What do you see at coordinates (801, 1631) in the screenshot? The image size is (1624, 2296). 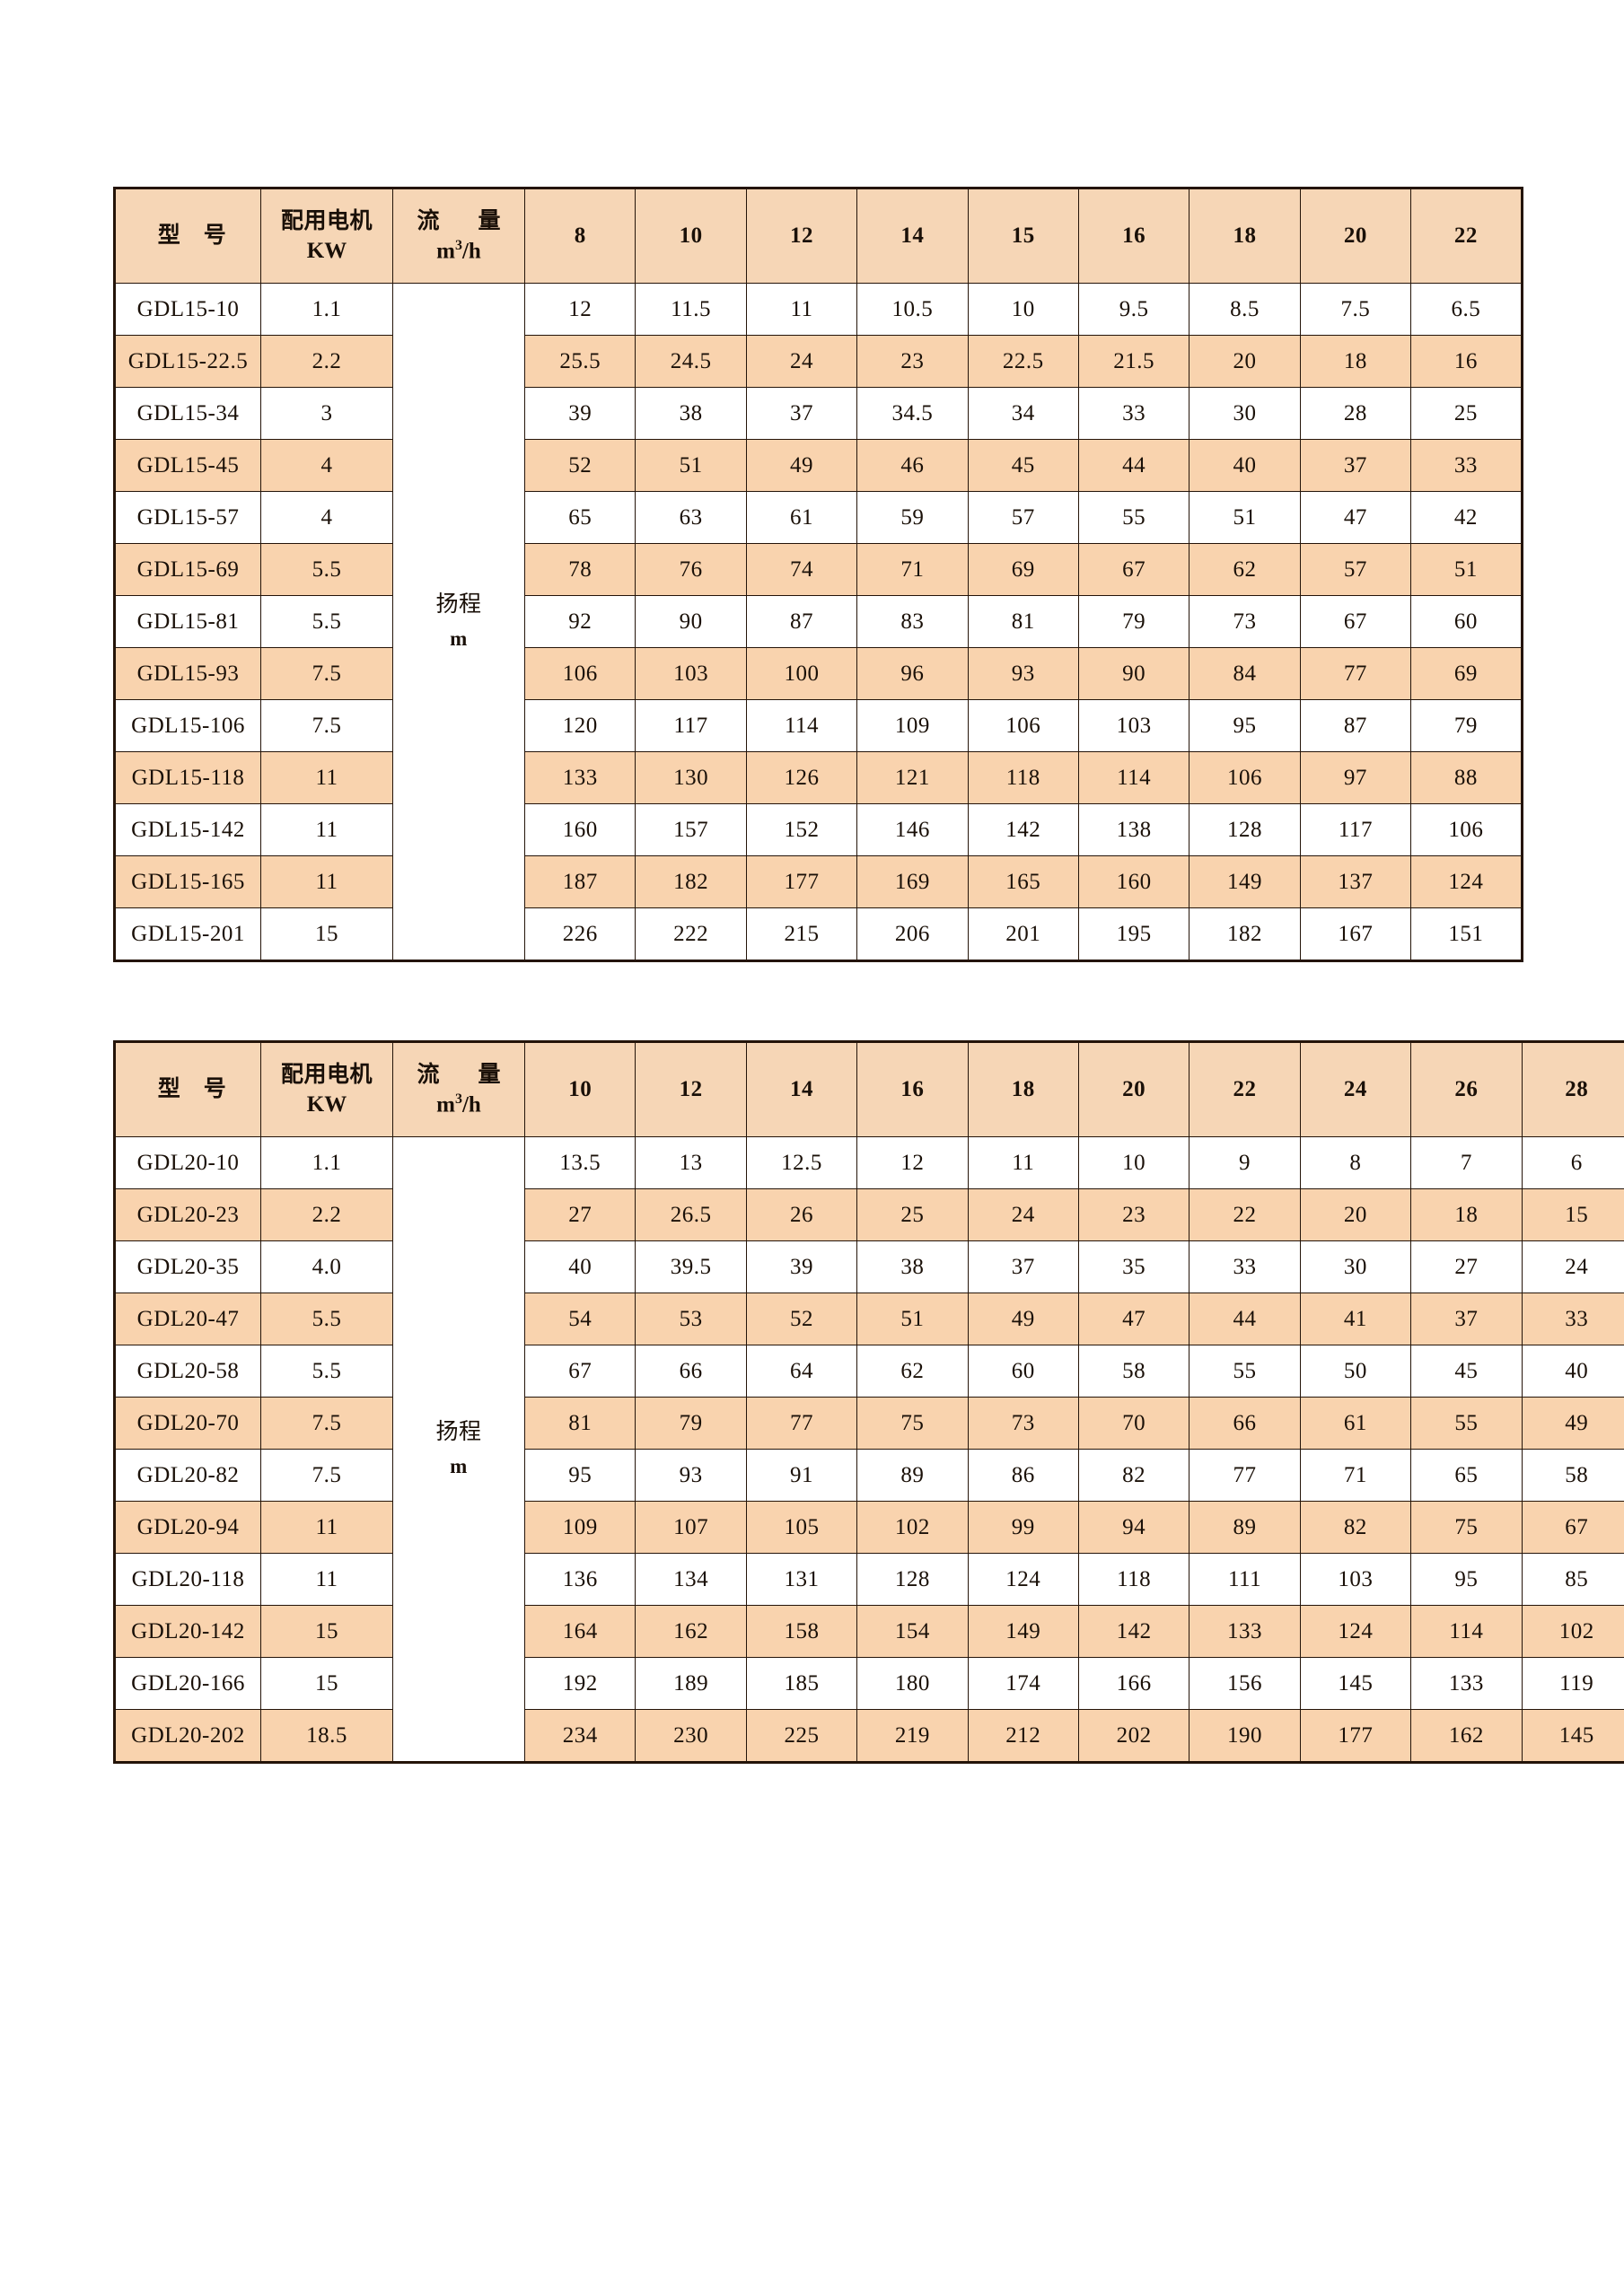 I see `cell-head-value: 158` at bounding box center [801, 1631].